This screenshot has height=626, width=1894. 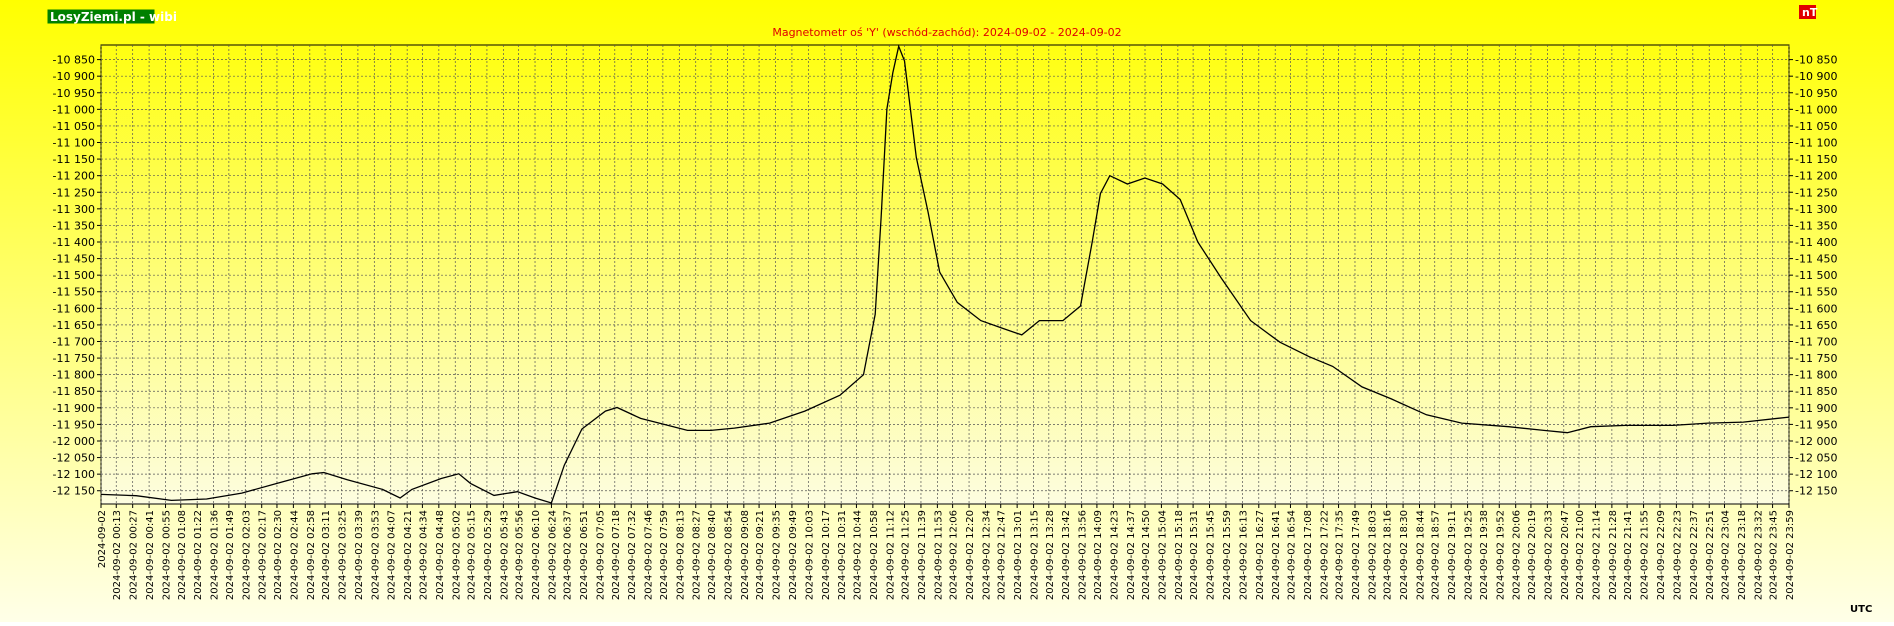 What do you see at coordinates (1861, 609) in the screenshot?
I see `timezone: UTC` at bounding box center [1861, 609].